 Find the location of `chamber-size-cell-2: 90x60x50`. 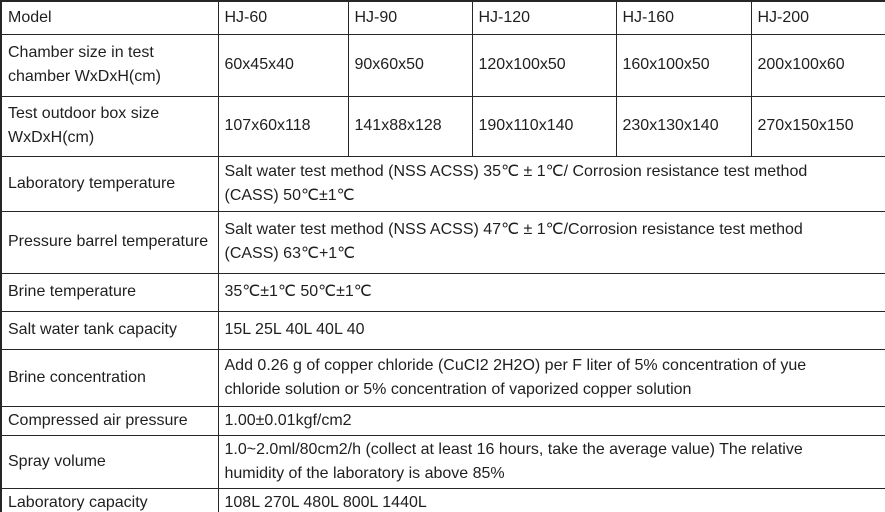

chamber-size-cell-2: 90x60x50 is located at coordinates (410, 65).